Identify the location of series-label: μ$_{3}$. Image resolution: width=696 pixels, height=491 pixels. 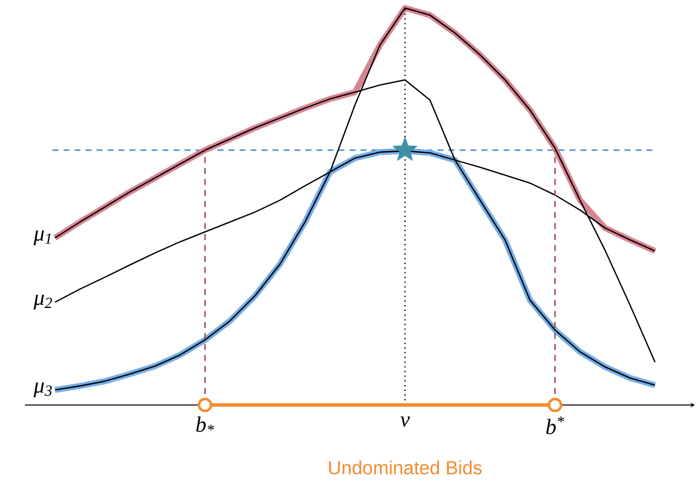
(43, 390).